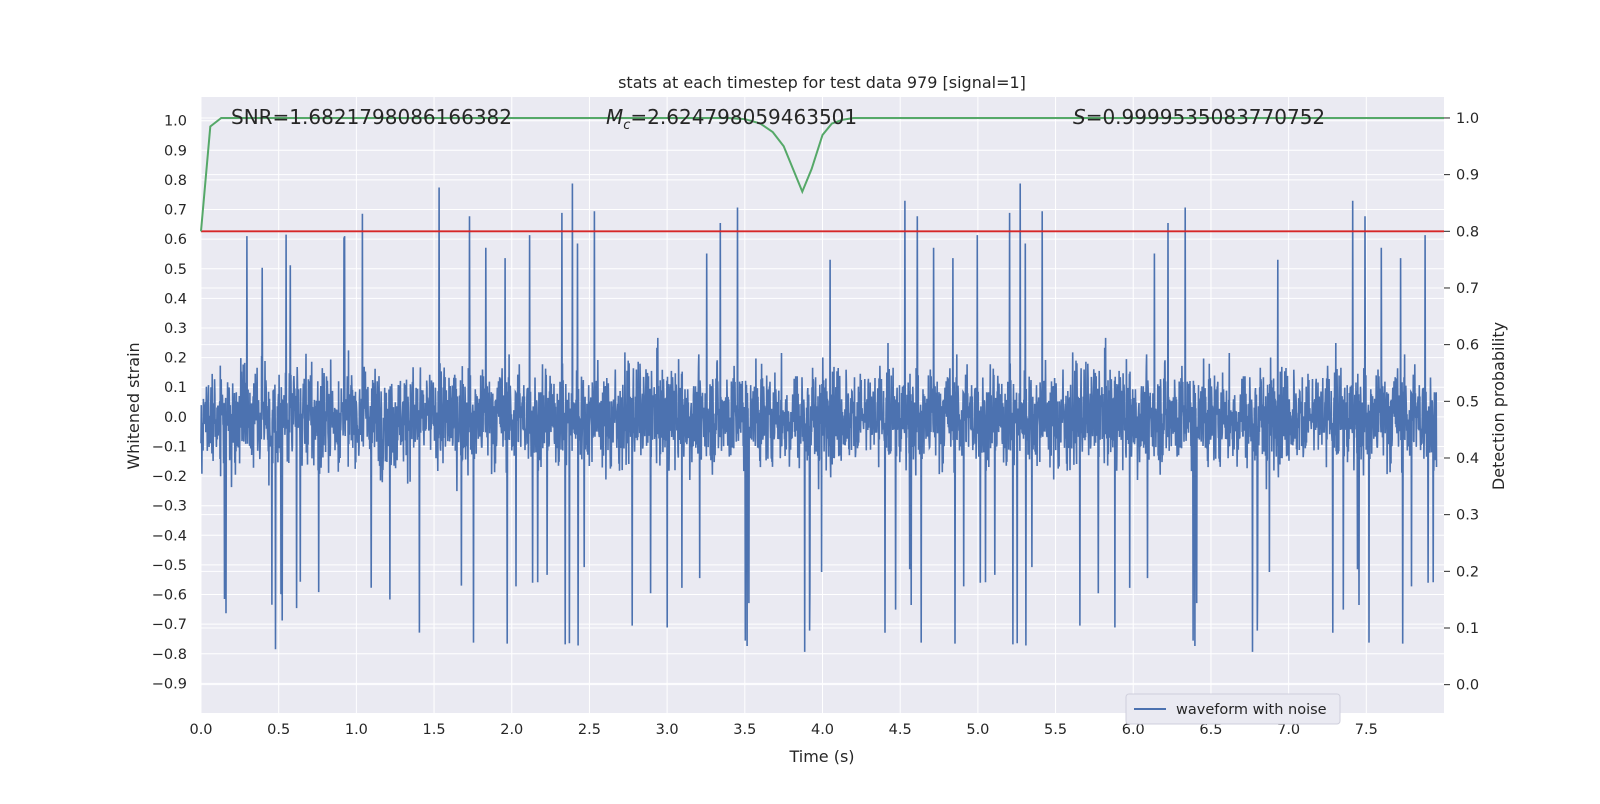  What do you see at coordinates (1467, 346) in the screenshot?
I see `right-y-tick-label: 0.6` at bounding box center [1467, 346].